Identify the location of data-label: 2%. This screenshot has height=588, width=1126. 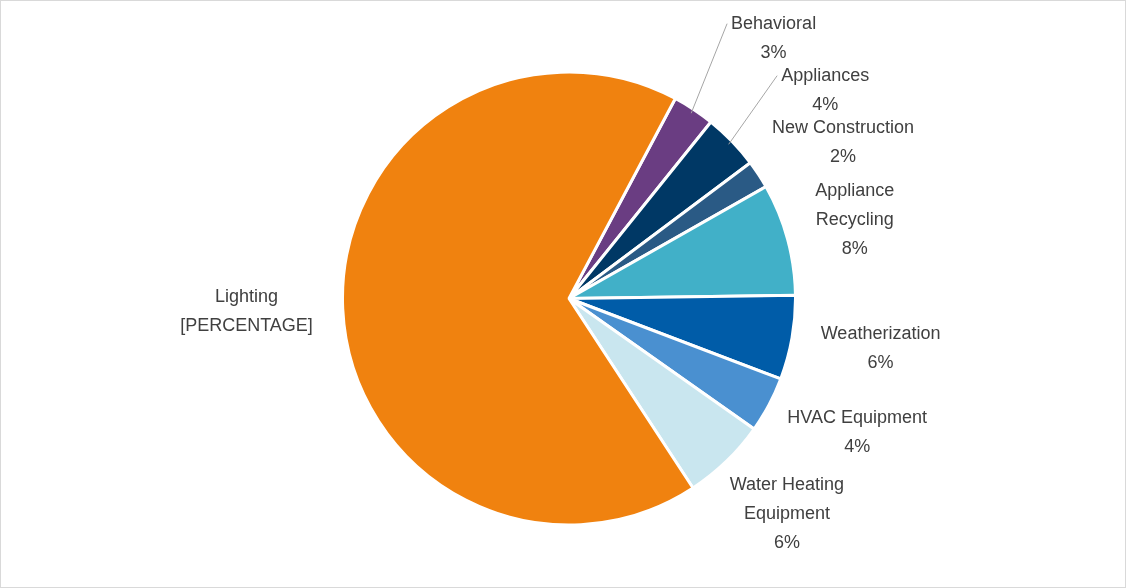
(843, 155).